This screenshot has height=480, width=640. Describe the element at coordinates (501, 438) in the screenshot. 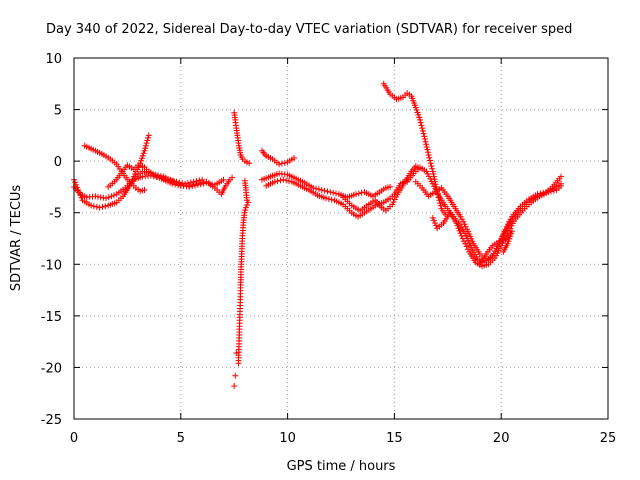

I see `x-tick-label: 20` at that location.